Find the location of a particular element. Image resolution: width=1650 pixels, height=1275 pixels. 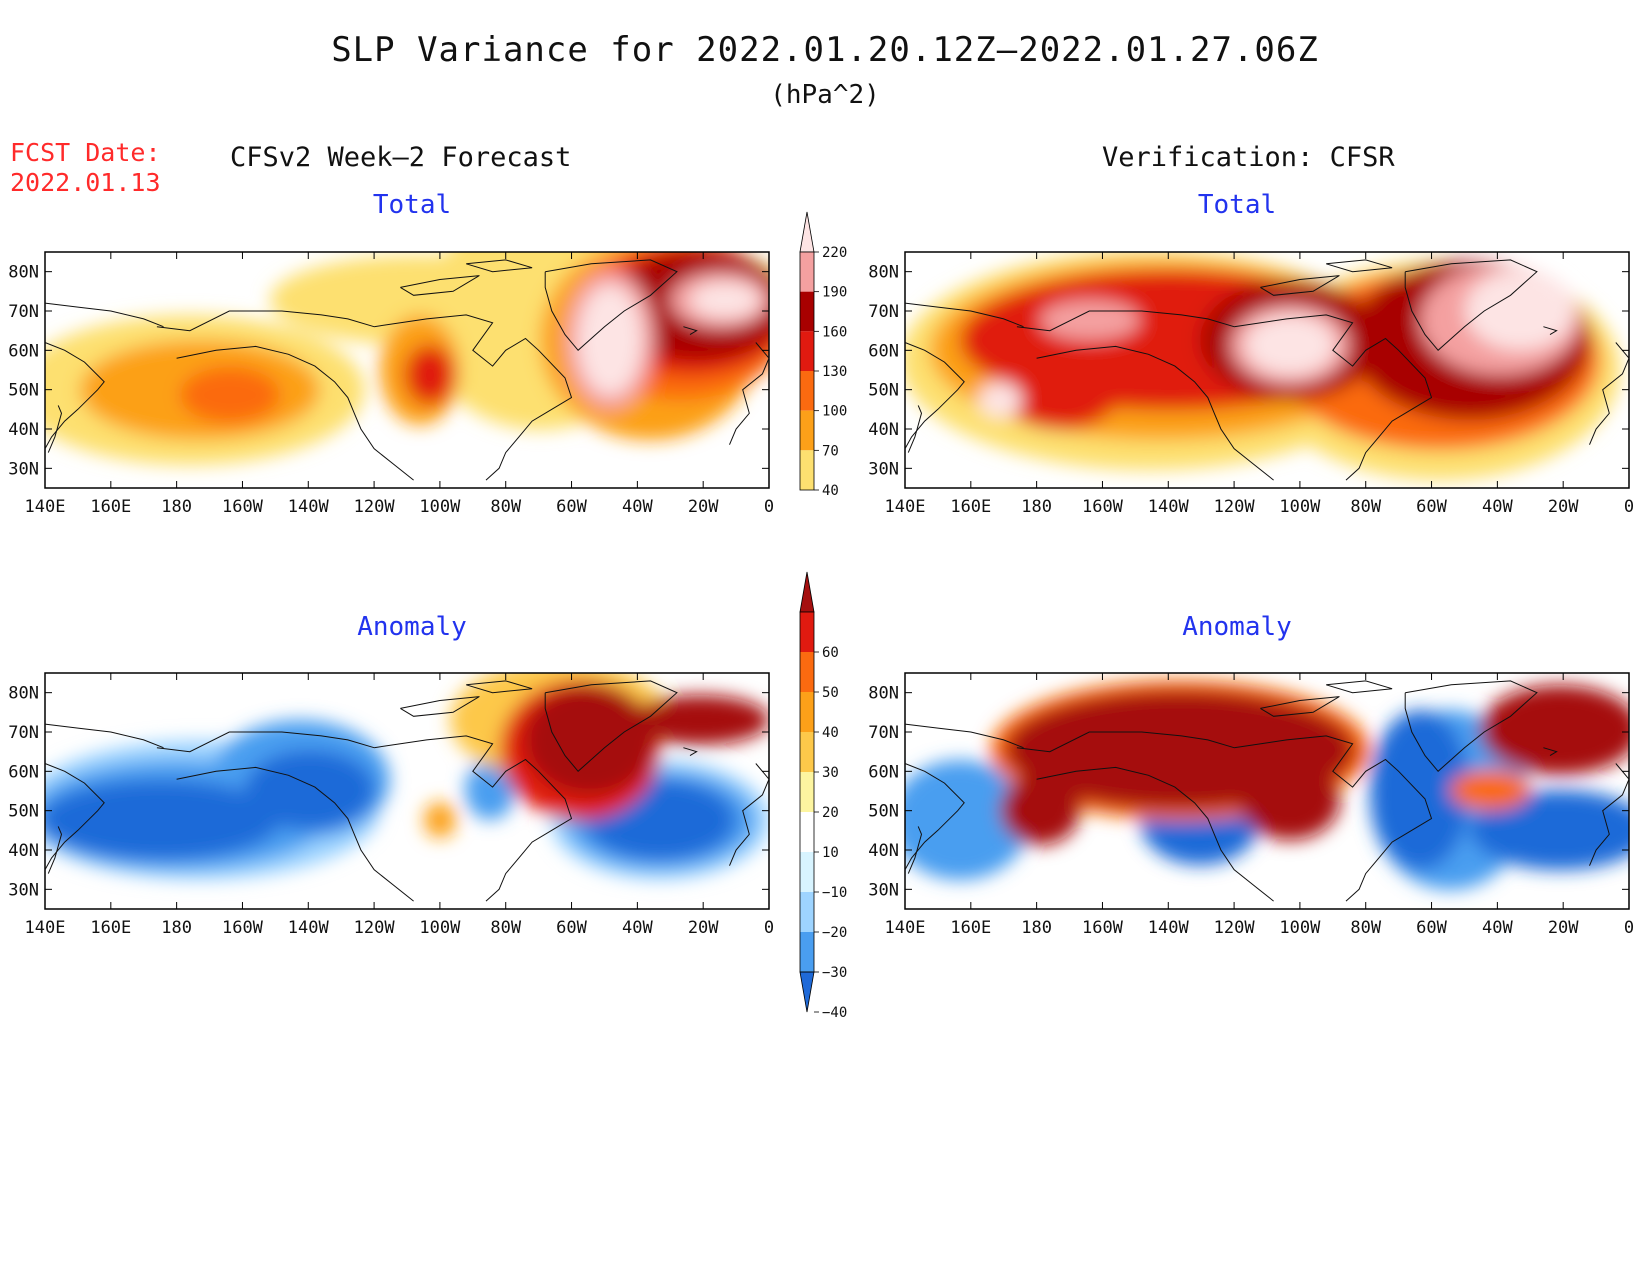

coastlines-verification-anomaly is located at coordinates (1267, 791).